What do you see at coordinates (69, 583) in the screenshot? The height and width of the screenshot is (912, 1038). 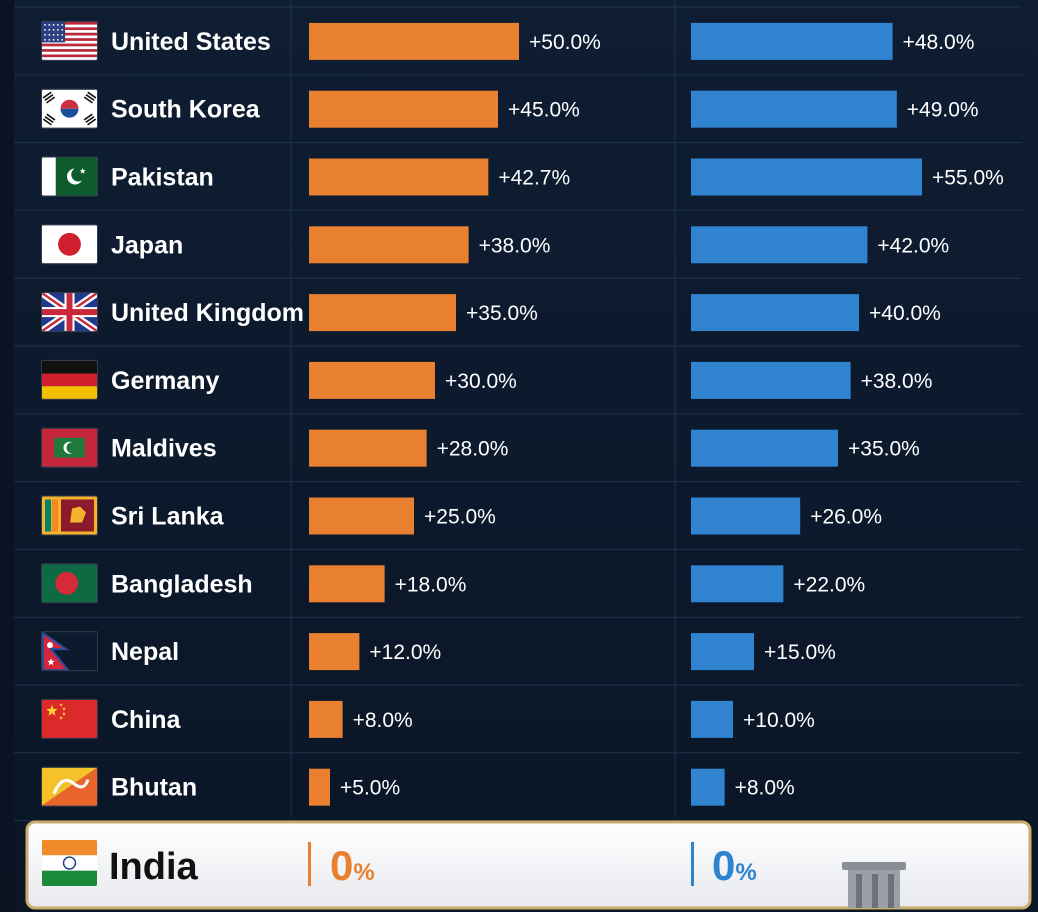 I see `bd-flag-icon` at bounding box center [69, 583].